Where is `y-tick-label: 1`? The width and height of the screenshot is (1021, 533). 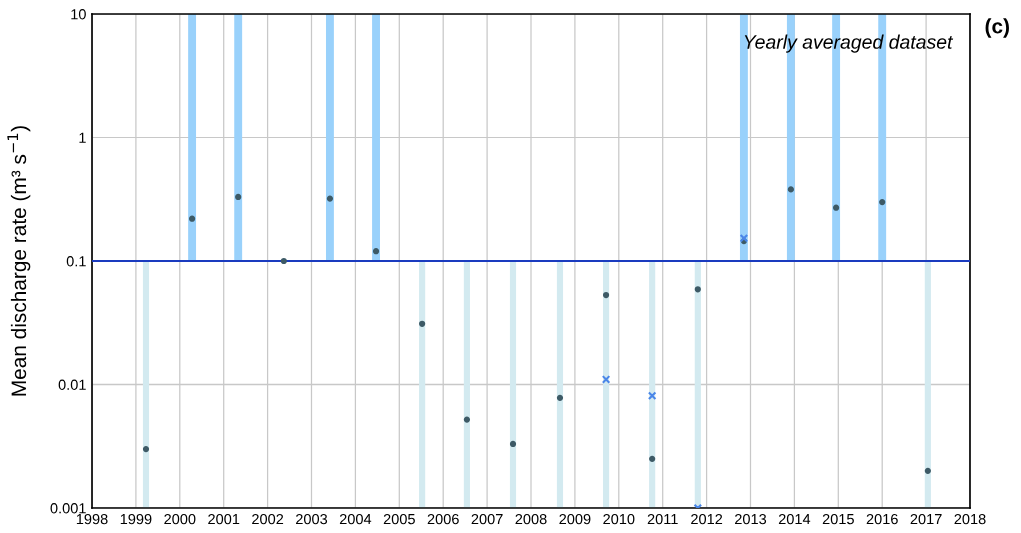 y-tick-label: 1 is located at coordinates (82, 137).